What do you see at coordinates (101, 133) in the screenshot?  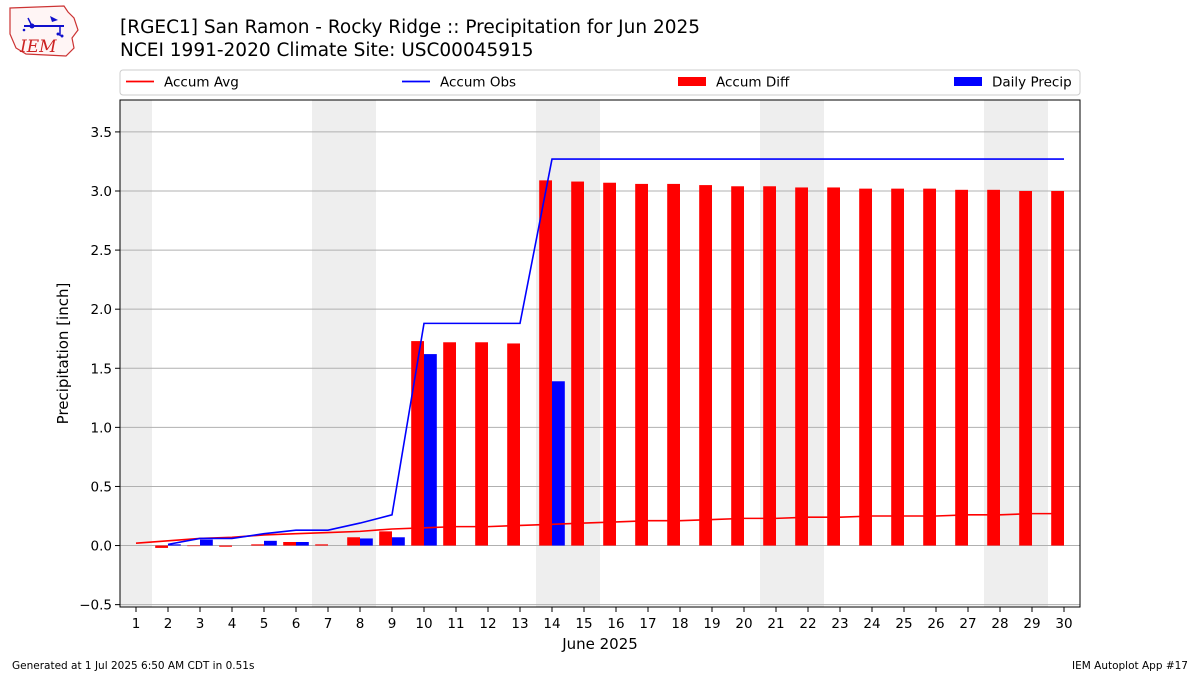 I see `y-tick-label-8: 3.5` at bounding box center [101, 133].